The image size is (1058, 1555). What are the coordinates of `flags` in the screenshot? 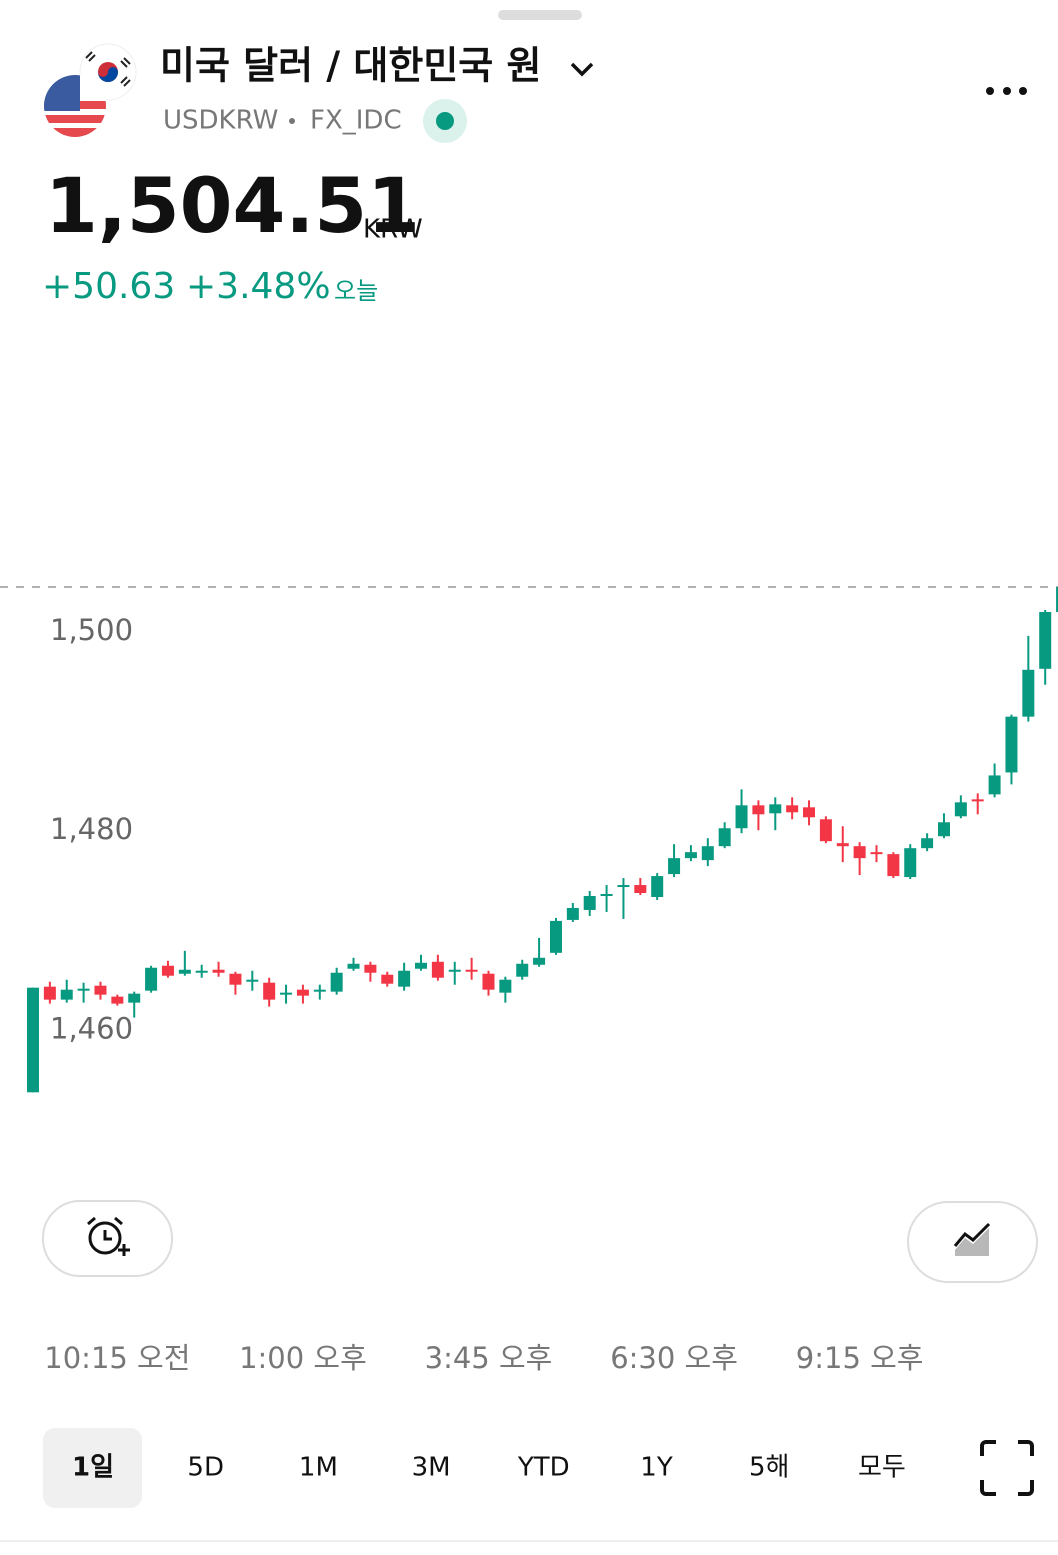 It's located at (90, 90).